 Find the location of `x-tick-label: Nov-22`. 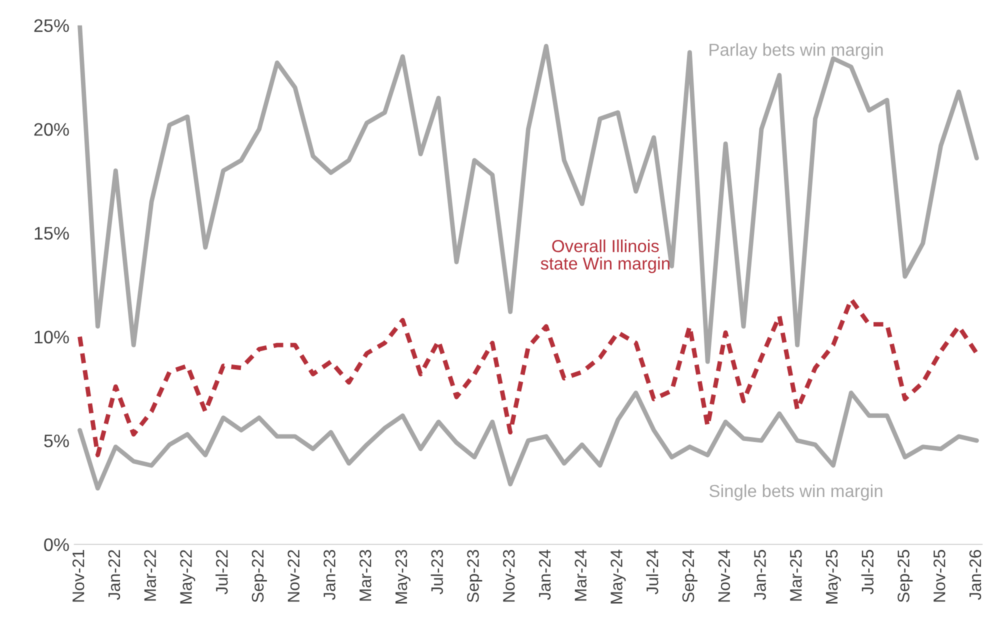

x-tick-label: Nov-22 is located at coordinates (294, 576).